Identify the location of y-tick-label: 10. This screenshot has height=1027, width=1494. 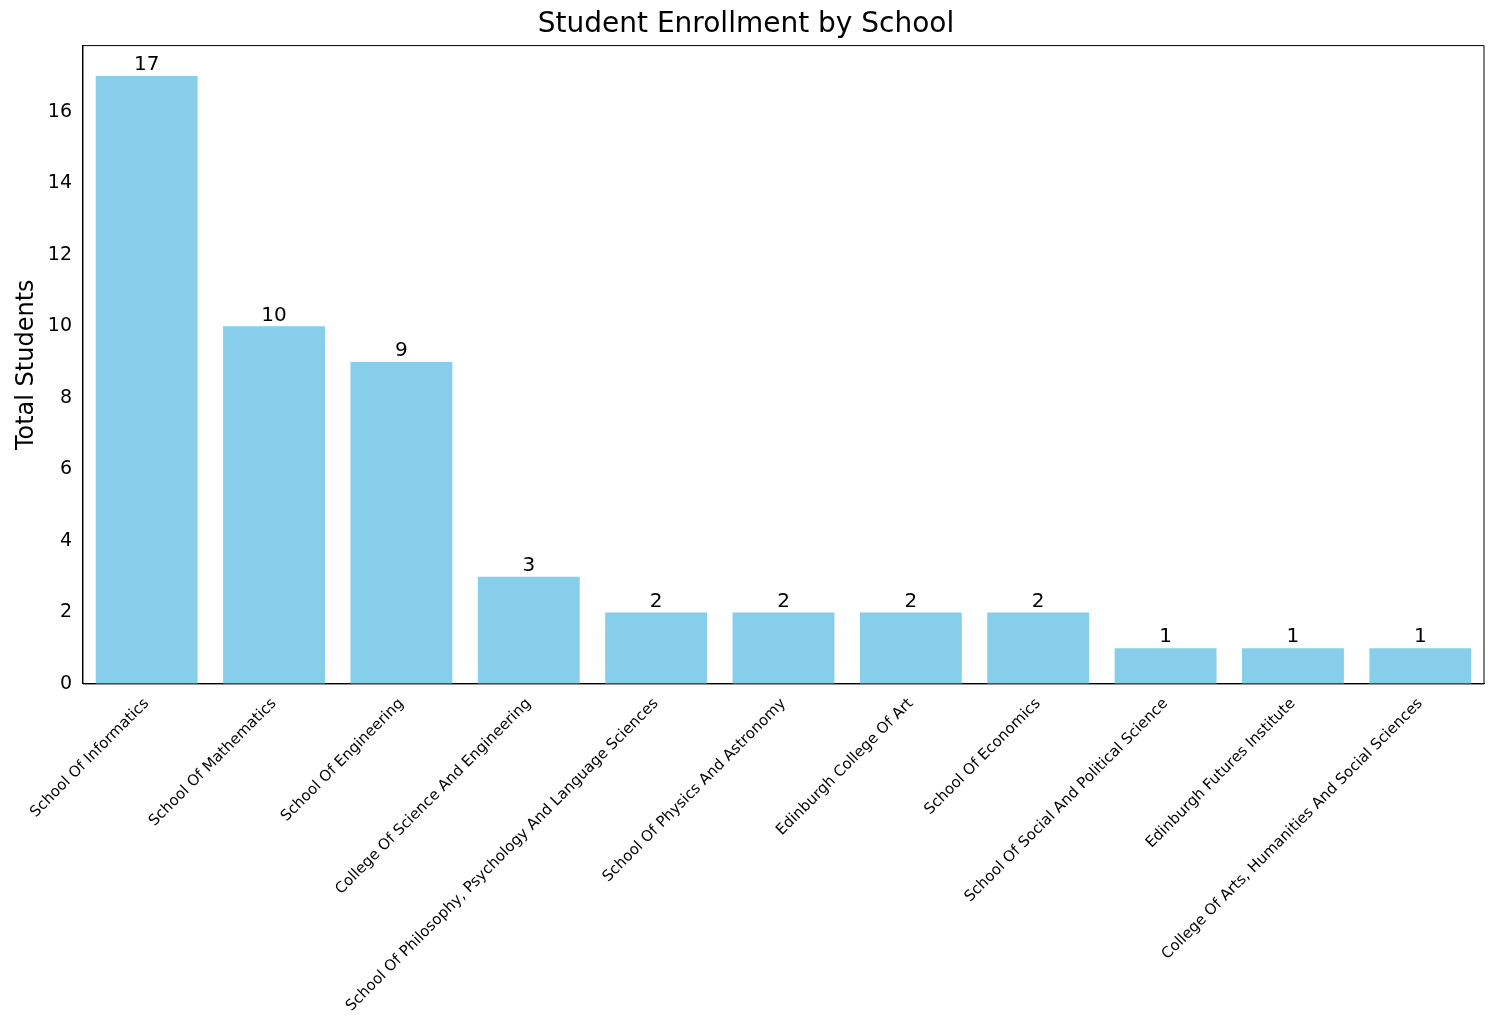
(59, 324).